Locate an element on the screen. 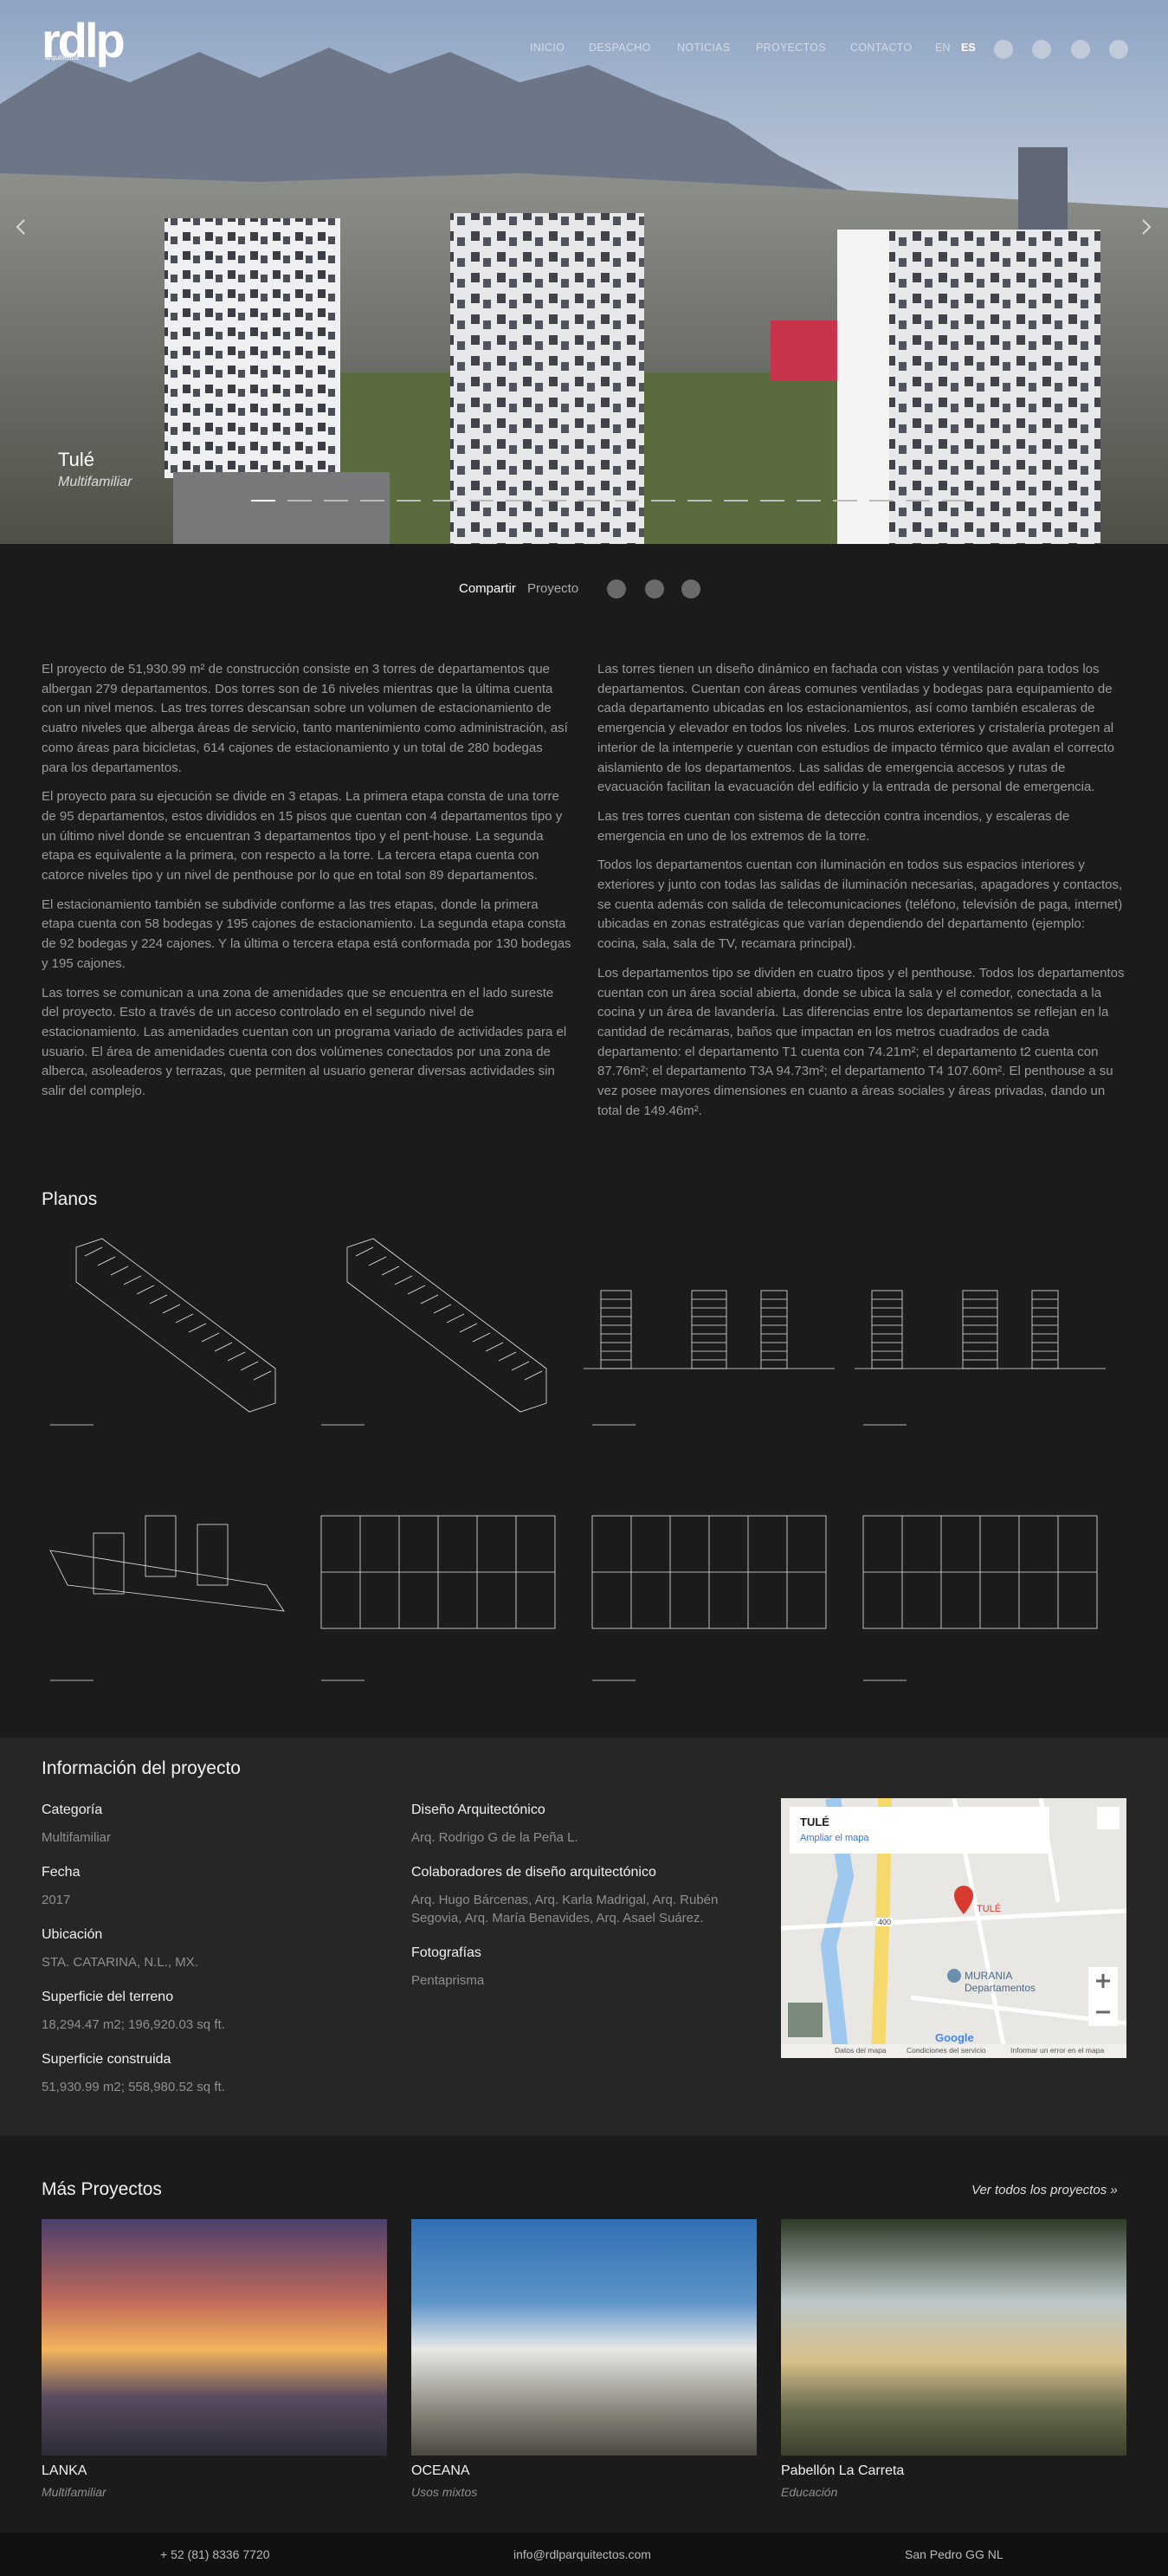 This screenshot has width=1168, height=2576. podium is located at coordinates (281, 508).